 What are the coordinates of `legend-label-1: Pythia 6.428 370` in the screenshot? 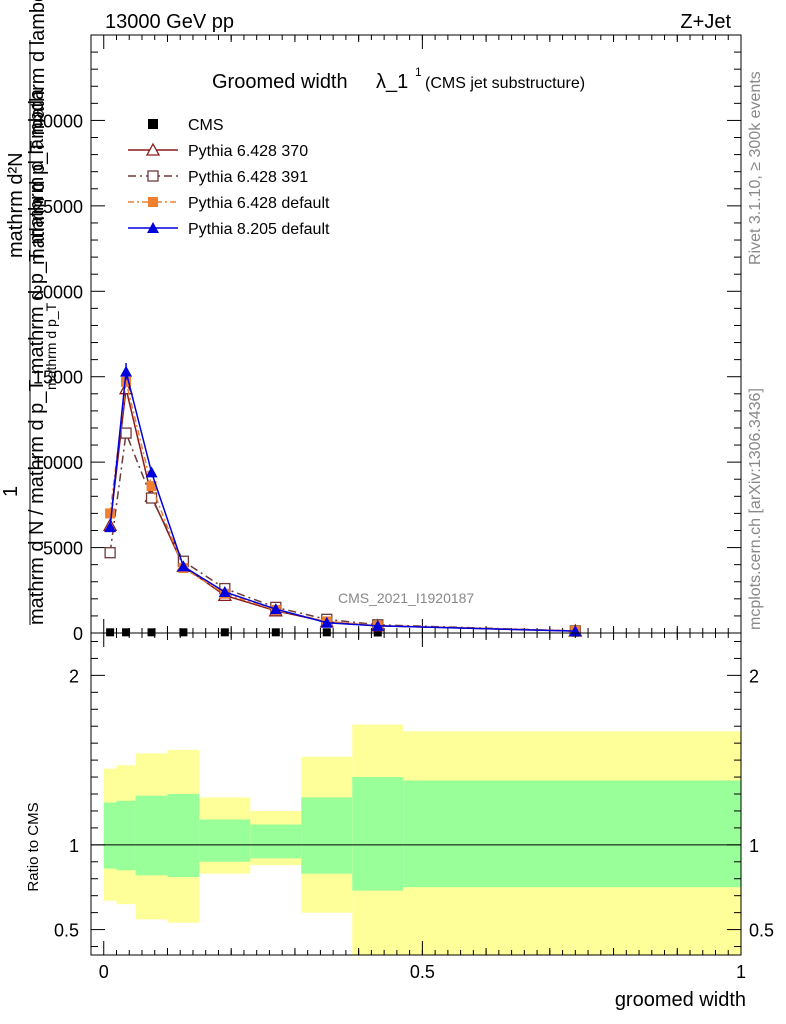 It's located at (248, 151).